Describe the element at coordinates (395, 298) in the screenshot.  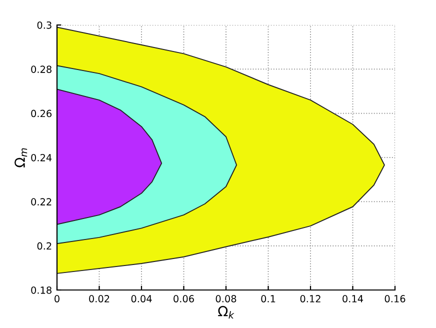
I see `x-tick-label: 0.16` at that location.